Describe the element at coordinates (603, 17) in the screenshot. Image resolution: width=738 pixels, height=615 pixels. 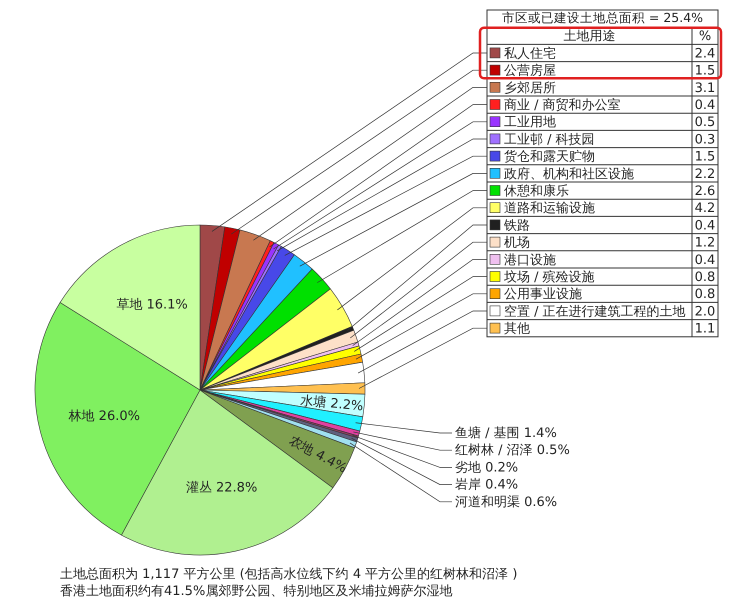
I see `legend-title: 市区或已建设土地总面积 = 25.4%` at that location.